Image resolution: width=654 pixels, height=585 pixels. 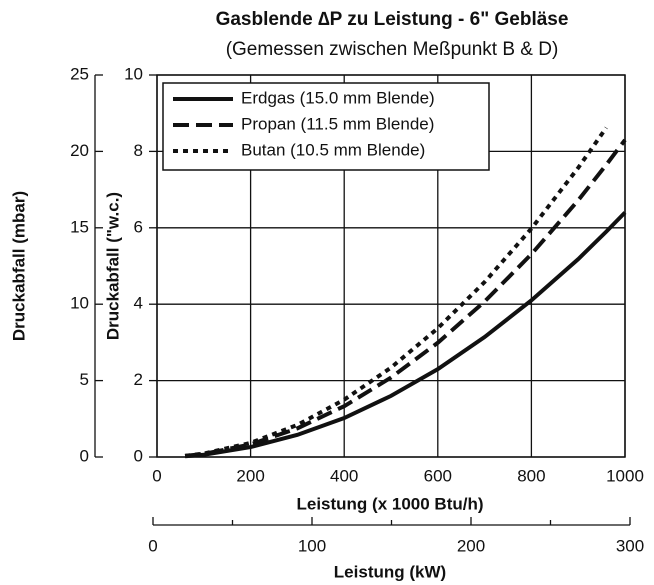 I want to click on x2-axis-label: Leistung (kW), so click(x=390, y=571).